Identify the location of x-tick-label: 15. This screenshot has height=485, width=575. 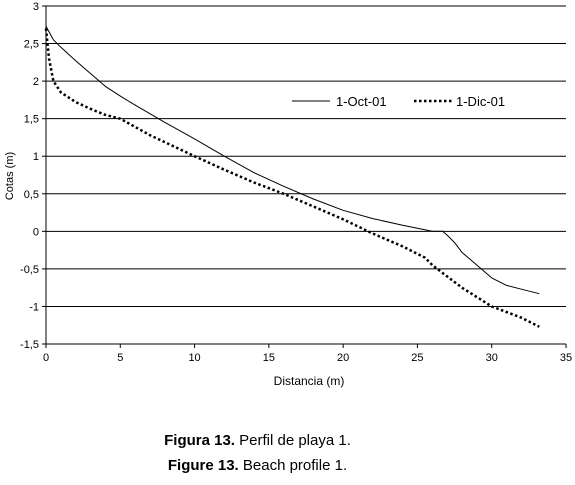
(269, 358).